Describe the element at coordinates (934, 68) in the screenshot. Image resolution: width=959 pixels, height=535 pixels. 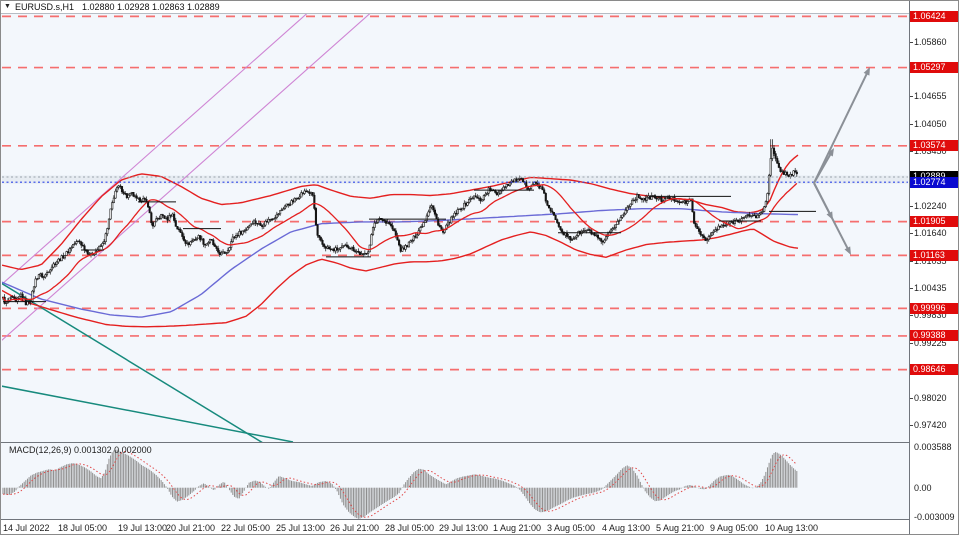
I see `price-level-badge: 1.05297` at that location.